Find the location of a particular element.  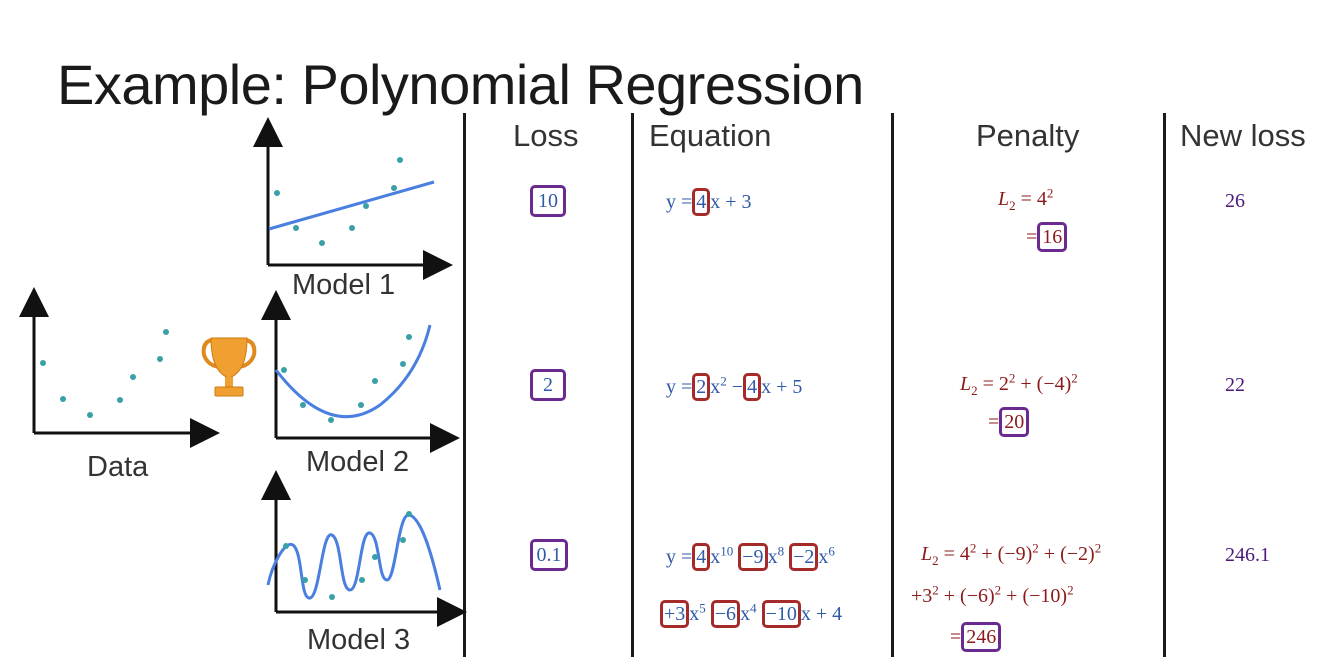

coef-box: −6 is located at coordinates (725, 614).